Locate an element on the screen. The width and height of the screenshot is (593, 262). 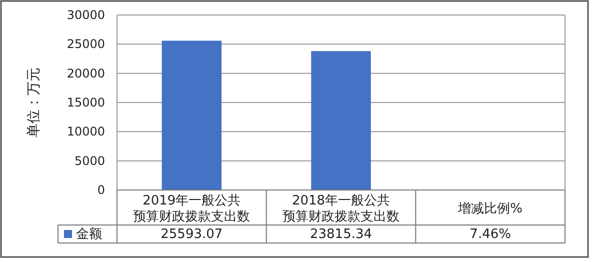
y-tick-label: 25000 is located at coordinates (85, 44).